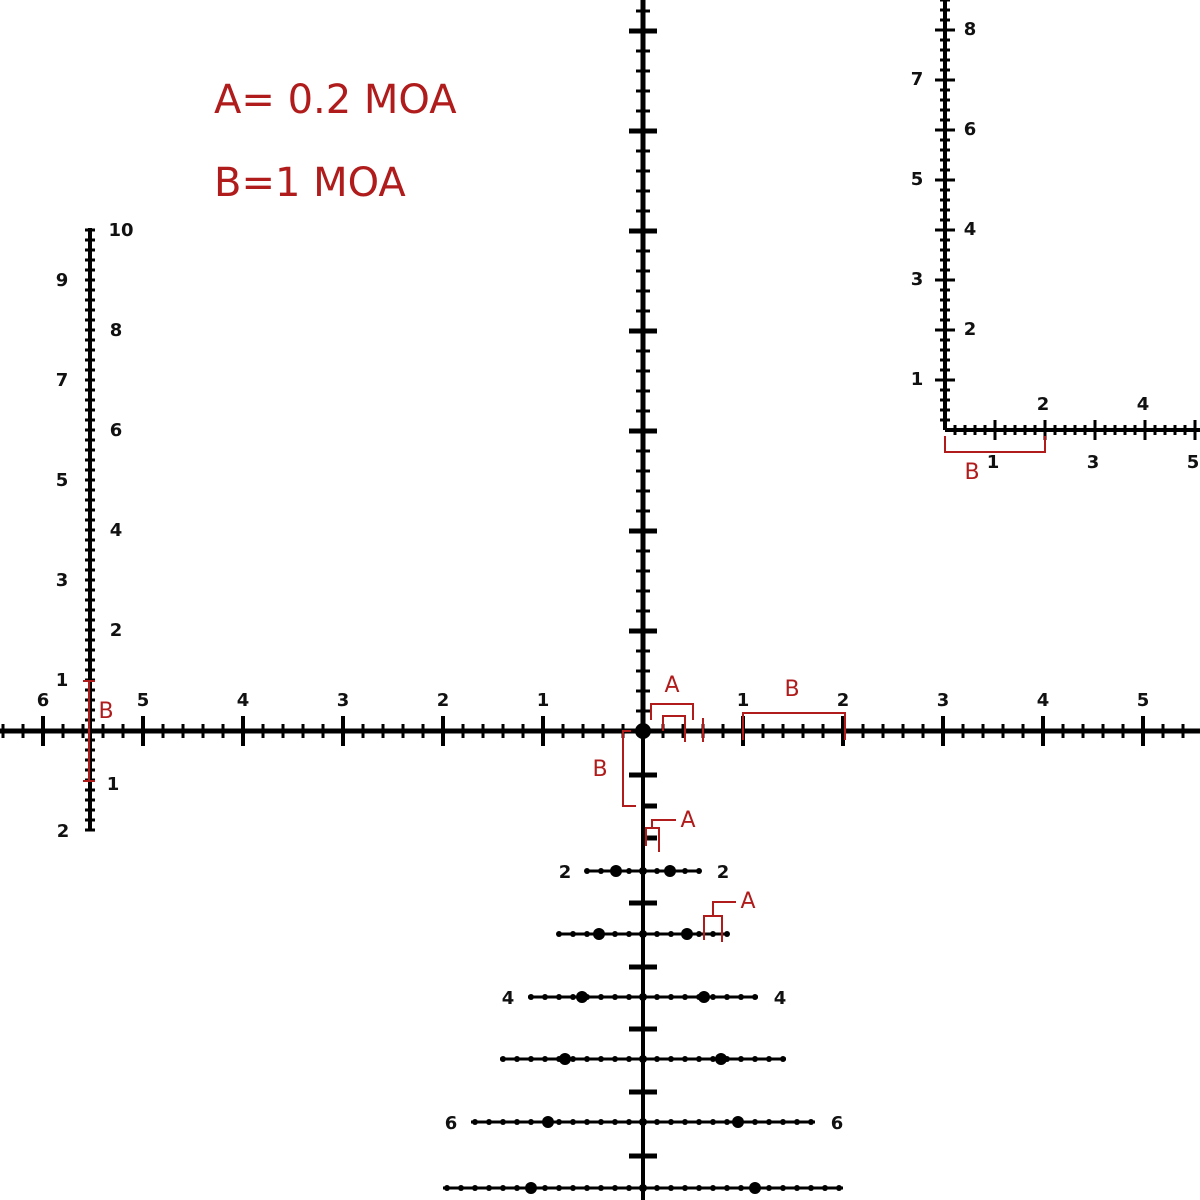  Describe the element at coordinates (62, 280) in the screenshot. I see `reticle-number: 9` at that location.